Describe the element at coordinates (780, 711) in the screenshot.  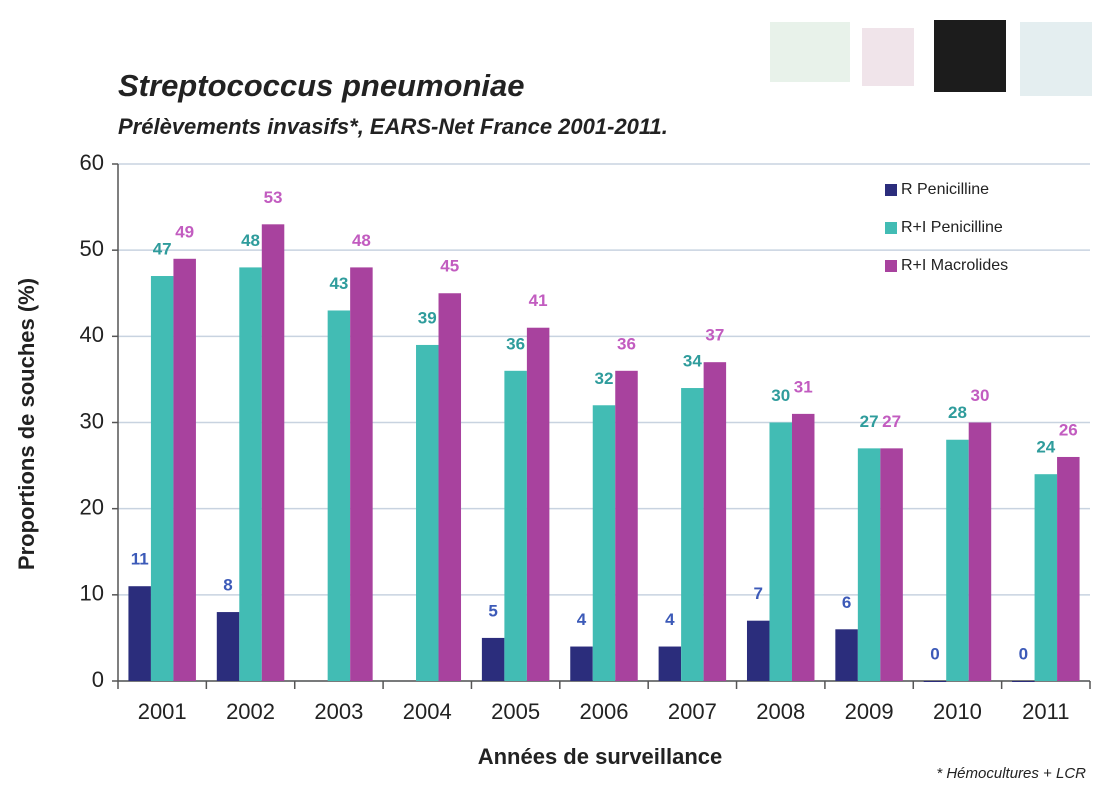
I see `x-tick-label: 2008` at that location.